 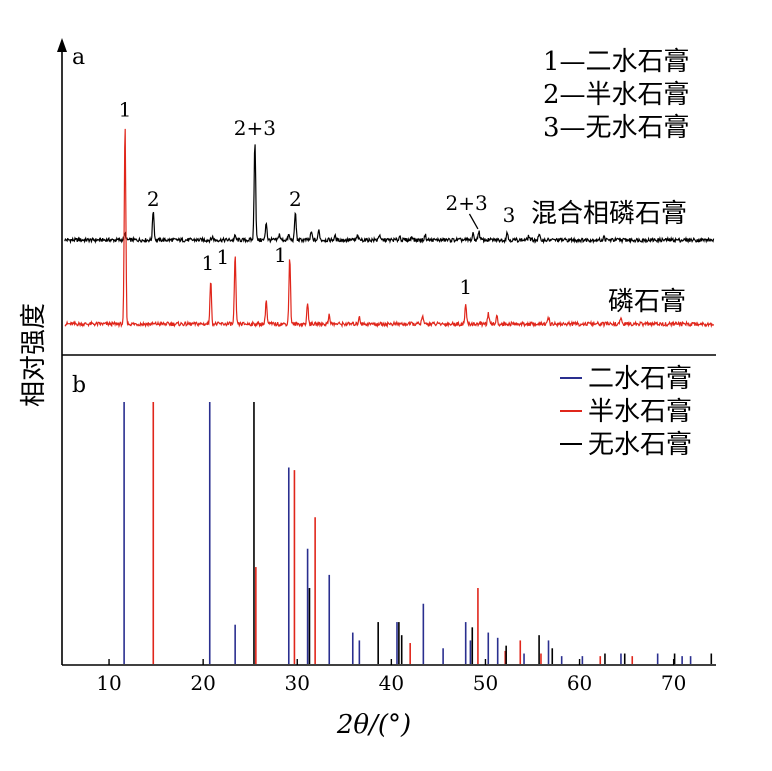 I want to click on legend-b: 二水石膏 半水石膏 无水石膏, so click(x=626, y=412).